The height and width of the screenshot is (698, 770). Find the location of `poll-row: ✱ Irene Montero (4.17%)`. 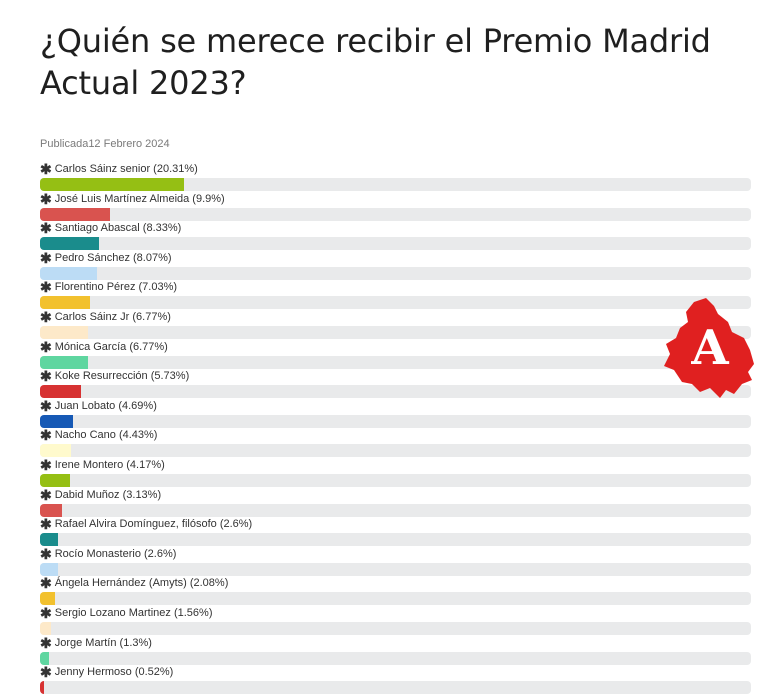

poll-row: ✱ Irene Montero (4.17%) is located at coordinates (395, 471).